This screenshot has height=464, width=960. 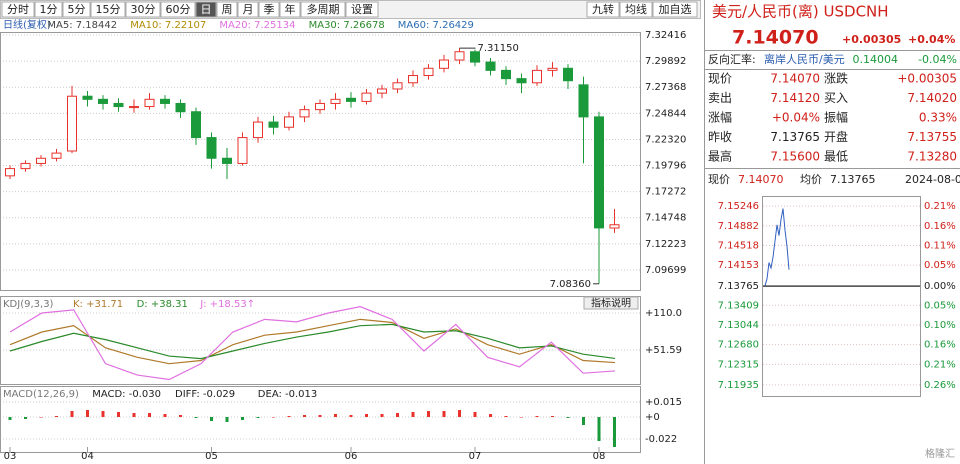 What do you see at coordinates (836, 157) in the screenshot?
I see `quote-label: 最低` at bounding box center [836, 157].